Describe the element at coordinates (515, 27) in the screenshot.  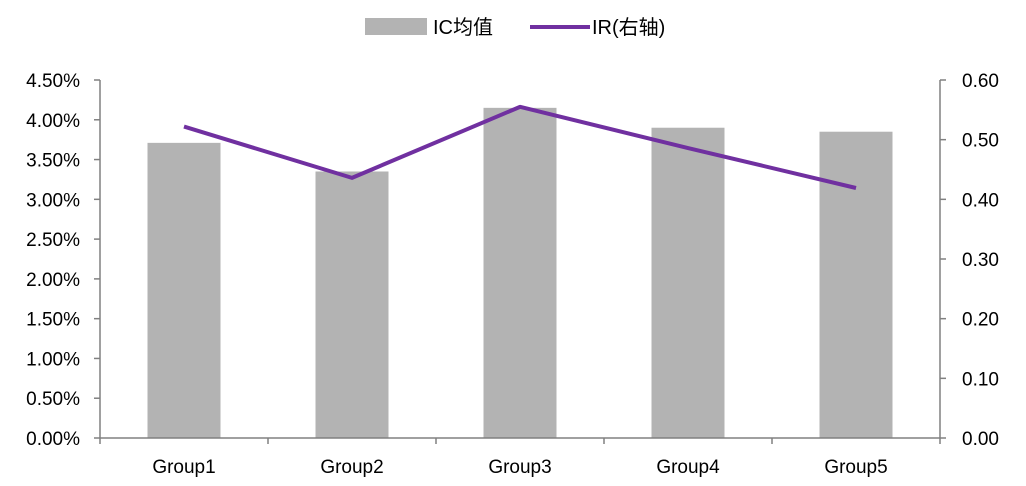
I see `legend: IC均值 IR(右轴)` at that location.